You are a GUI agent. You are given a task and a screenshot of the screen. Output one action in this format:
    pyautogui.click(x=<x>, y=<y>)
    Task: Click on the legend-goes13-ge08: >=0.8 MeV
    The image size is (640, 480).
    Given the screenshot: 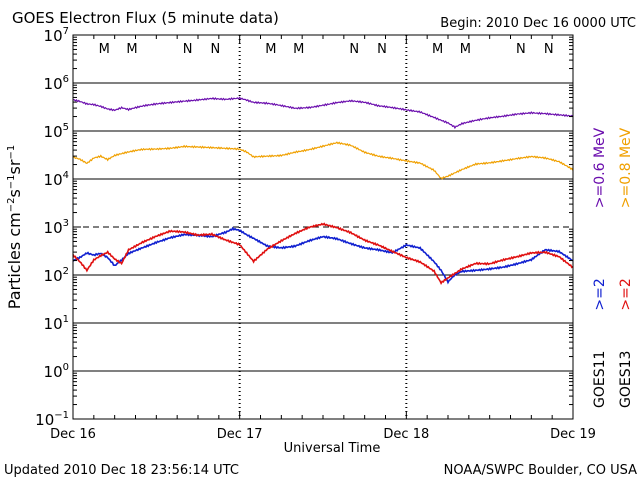 What is the action you would take?
    pyautogui.click(x=626, y=167)
    